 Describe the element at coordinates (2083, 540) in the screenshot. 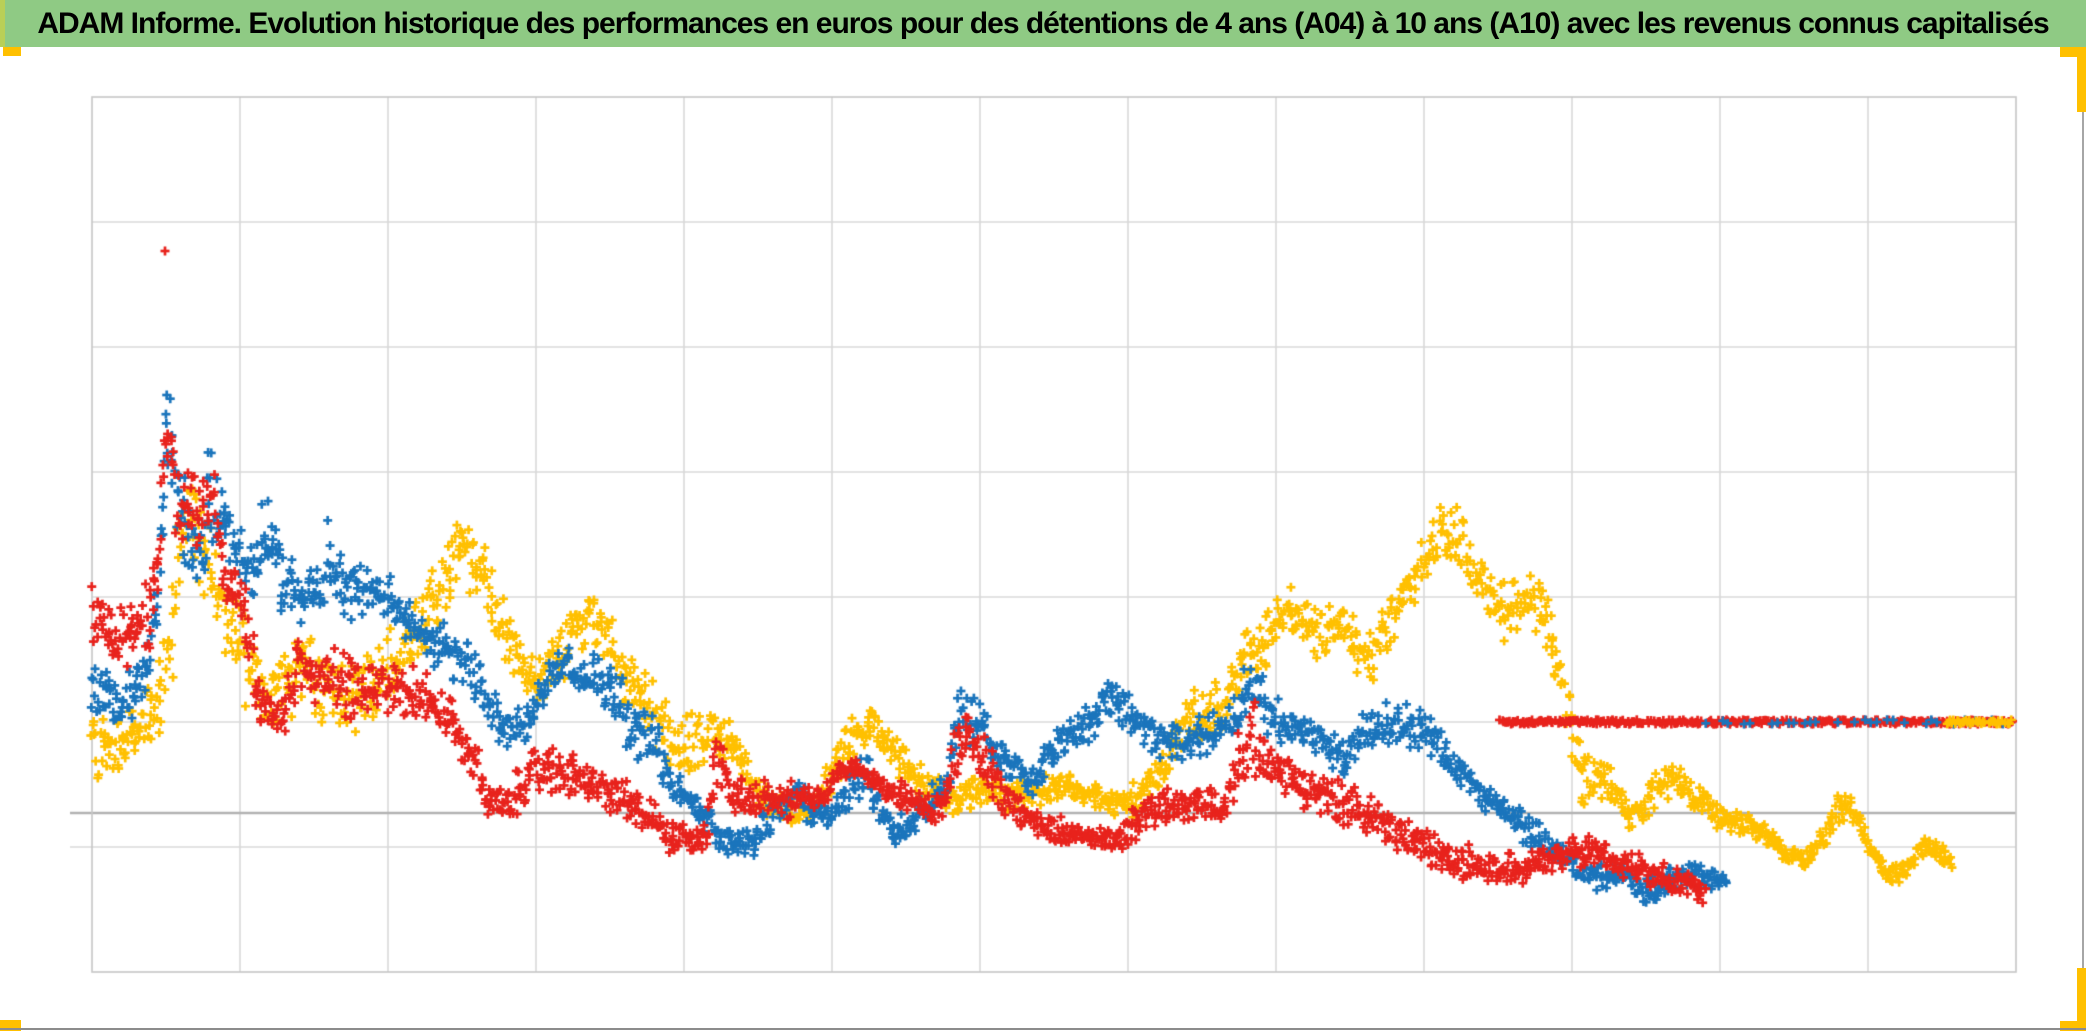

I see `right-border-line` at that location.